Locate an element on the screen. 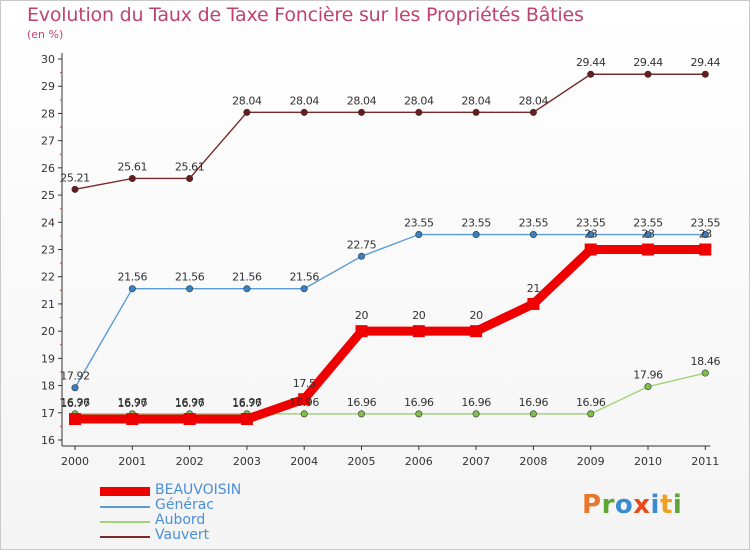 Image resolution: width=750 pixels, height=550 pixels. x-tick-label: 2002 is located at coordinates (190, 461).